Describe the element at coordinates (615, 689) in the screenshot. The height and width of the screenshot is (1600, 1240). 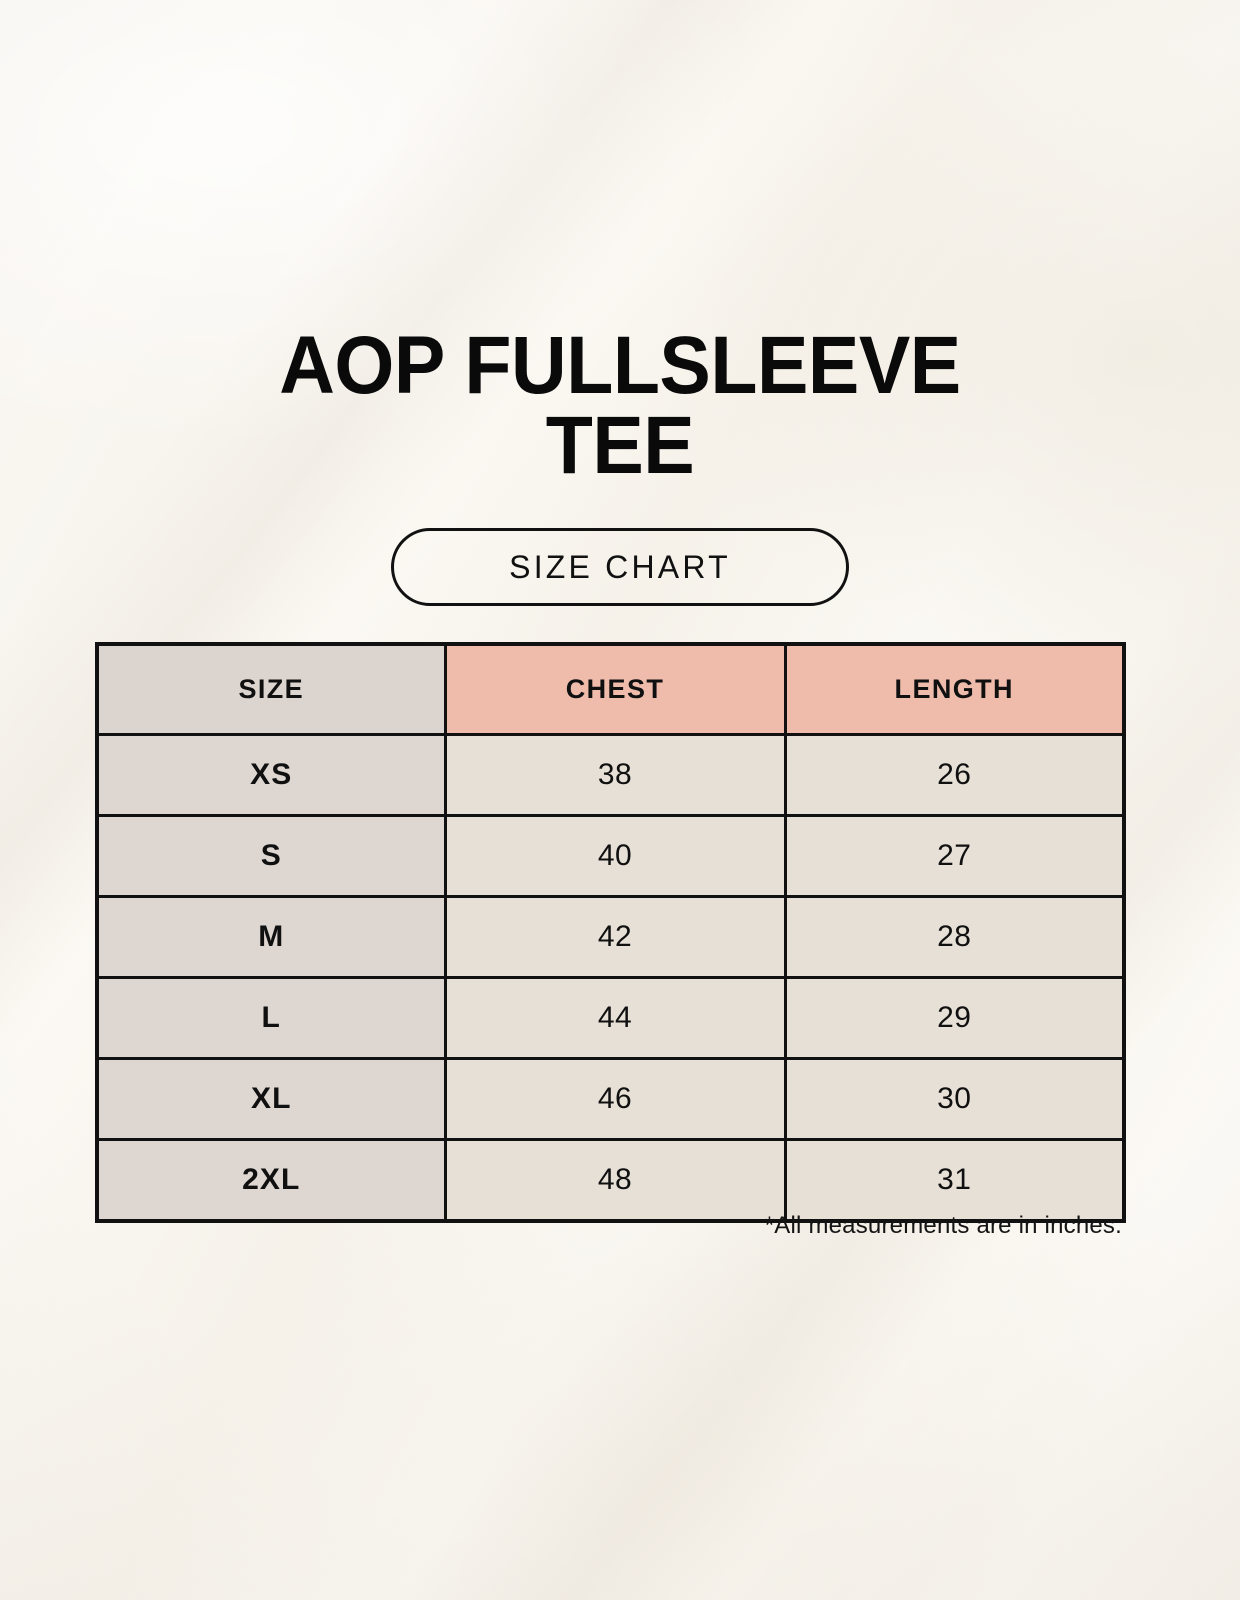
I see `column-header-chest: CHEST` at that location.